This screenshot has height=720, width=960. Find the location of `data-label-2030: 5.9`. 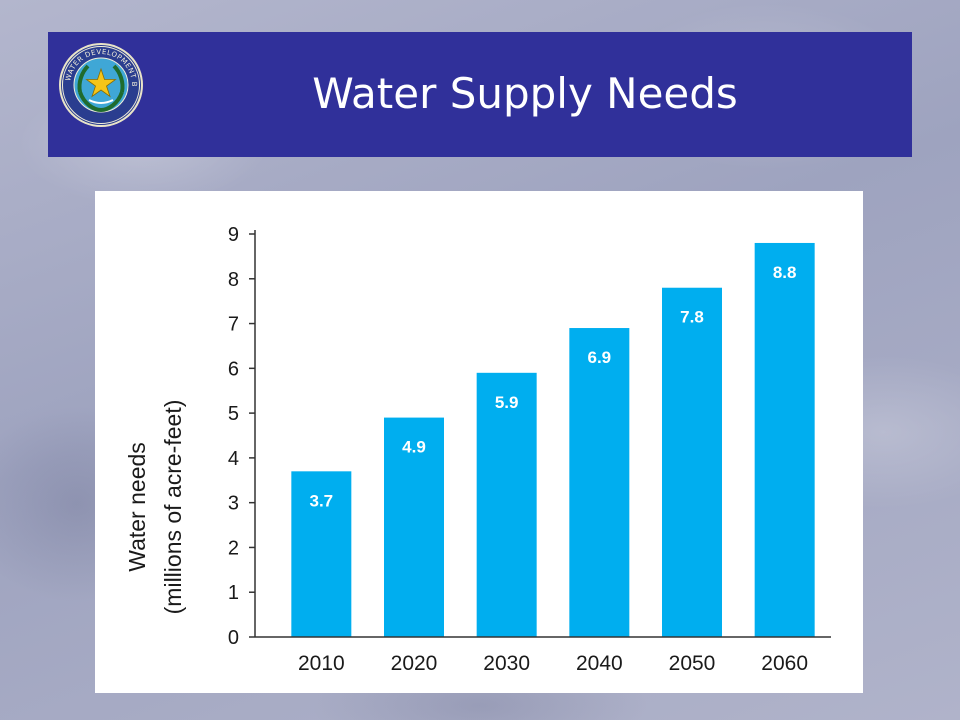

data-label-2030: 5.9 is located at coordinates (507, 402).